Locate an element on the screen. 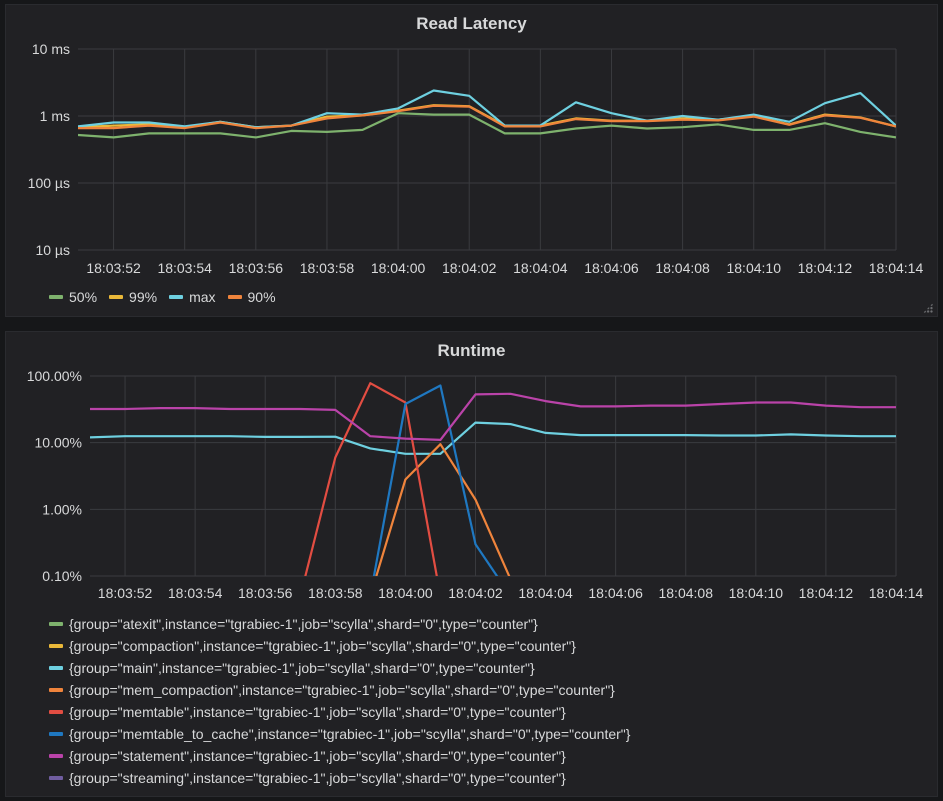 The width and height of the screenshot is (943, 801). y-tick-label: 10 ms is located at coordinates (51, 49).